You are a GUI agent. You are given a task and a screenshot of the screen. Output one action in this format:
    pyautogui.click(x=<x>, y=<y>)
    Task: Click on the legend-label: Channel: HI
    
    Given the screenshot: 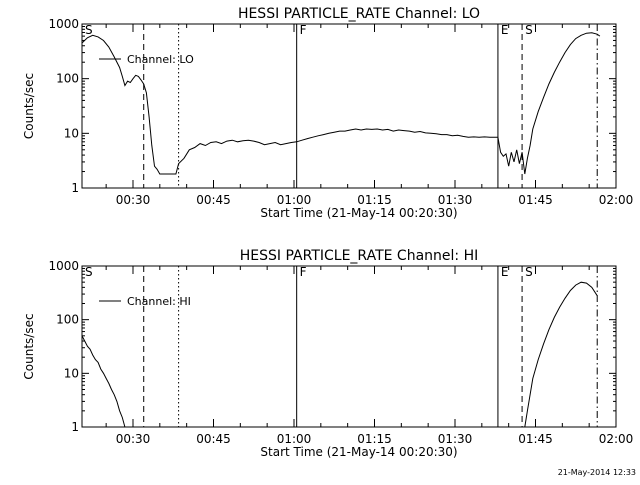 What is the action you would take?
    pyautogui.click(x=159, y=301)
    